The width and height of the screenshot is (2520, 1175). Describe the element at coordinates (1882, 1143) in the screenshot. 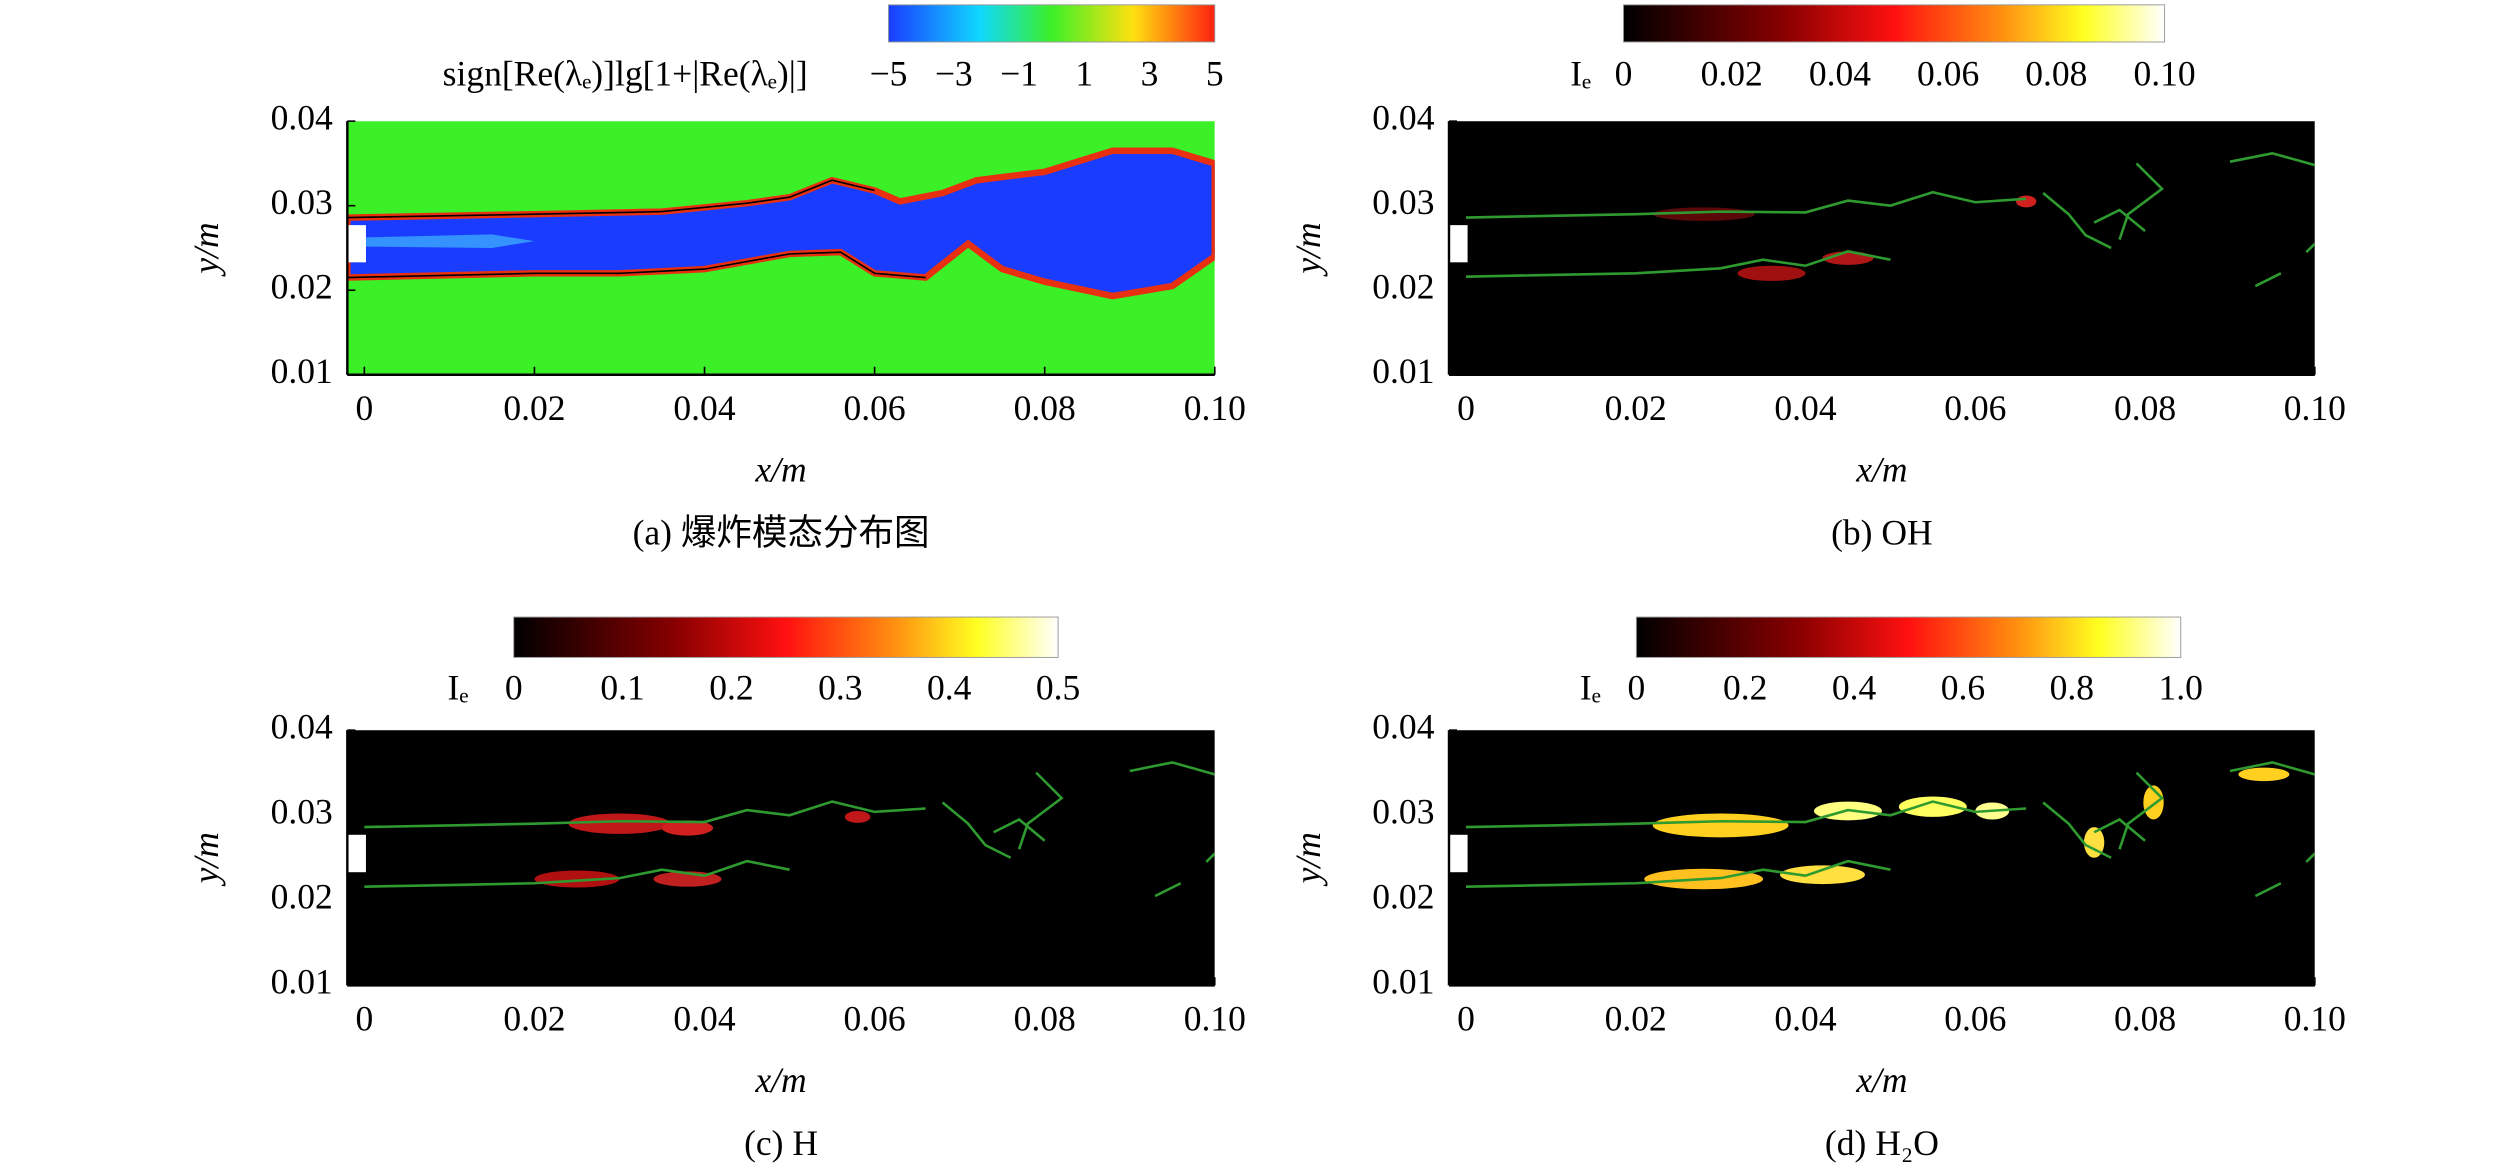

I see `caption: (d) H₂O` at that location.